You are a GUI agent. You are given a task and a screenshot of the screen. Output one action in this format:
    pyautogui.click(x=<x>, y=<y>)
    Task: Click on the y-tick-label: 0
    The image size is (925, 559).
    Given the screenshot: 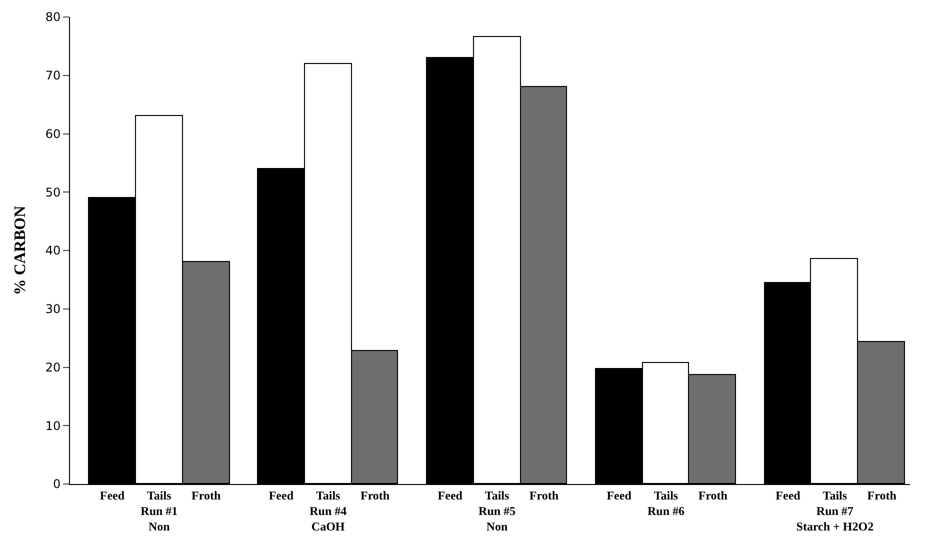 What is the action you would take?
    pyautogui.click(x=56, y=484)
    